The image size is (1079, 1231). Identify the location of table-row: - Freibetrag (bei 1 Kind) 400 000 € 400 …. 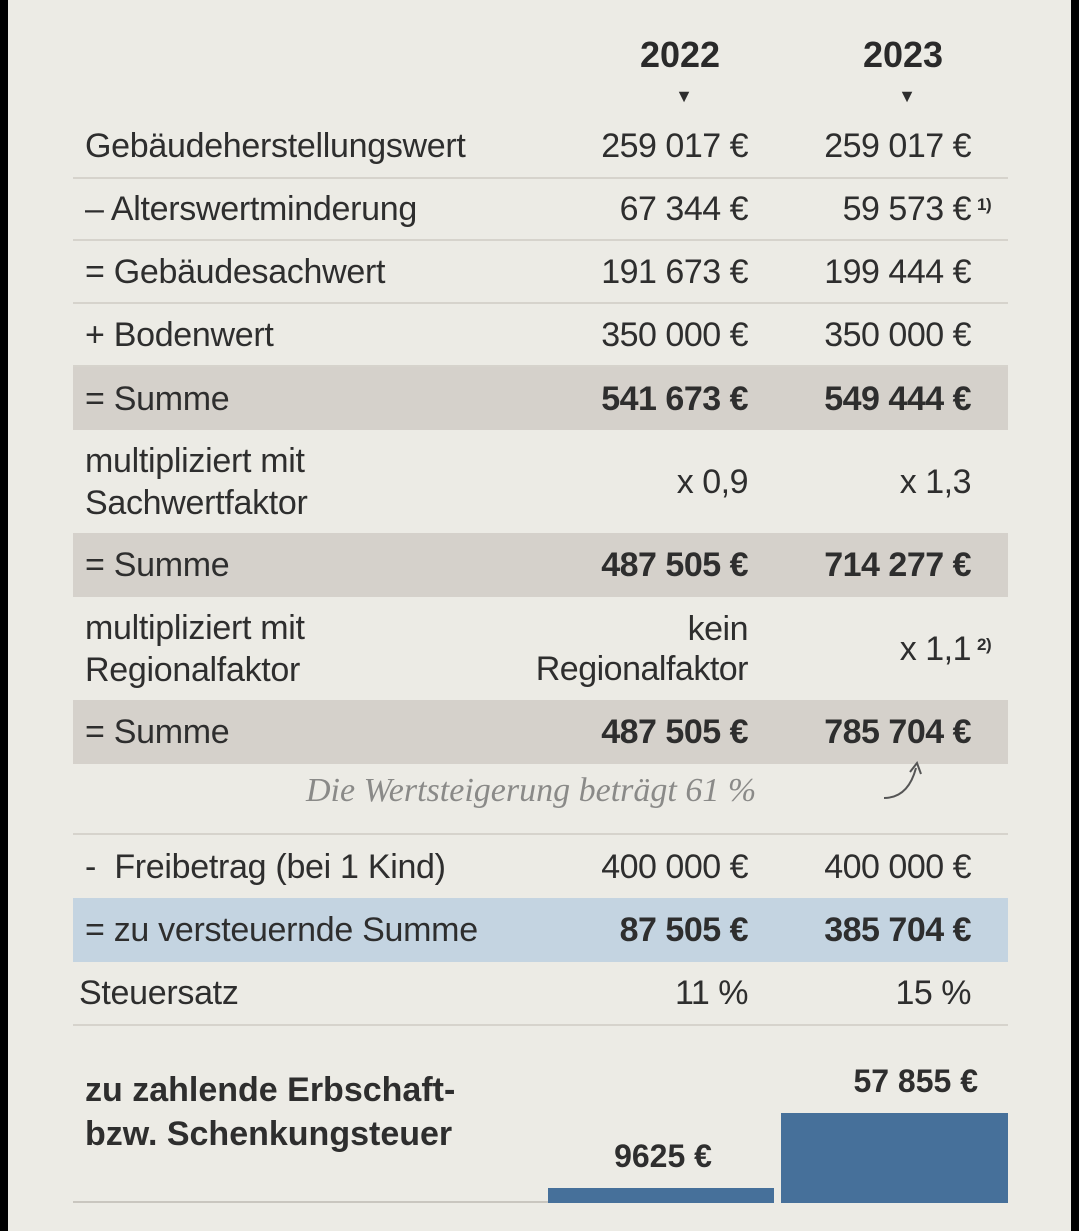
(540, 866).